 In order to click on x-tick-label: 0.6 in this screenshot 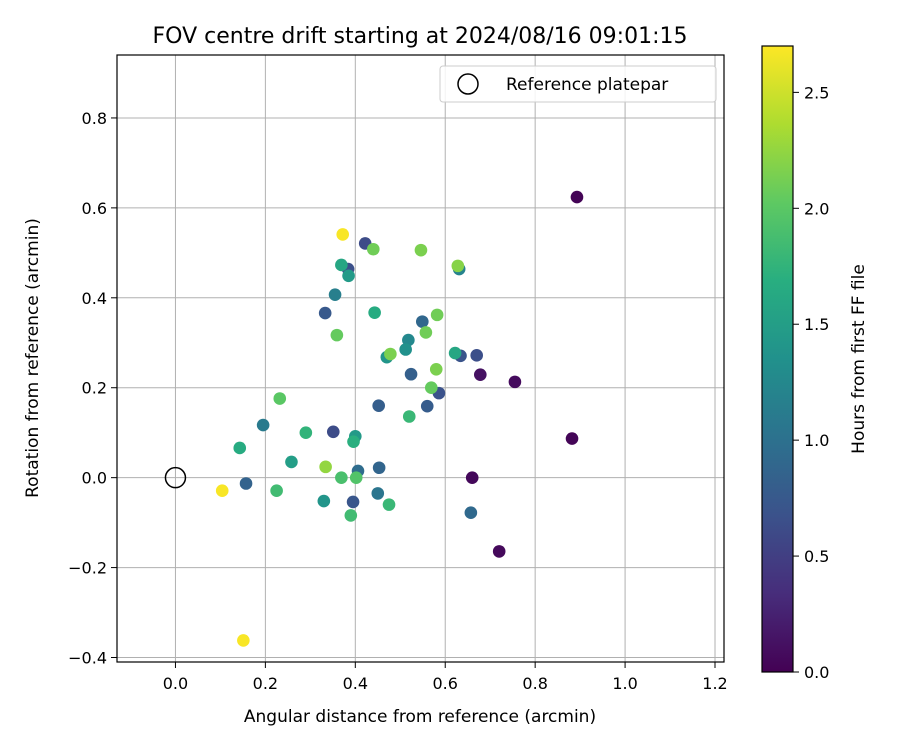, I will do `click(445, 683)`.